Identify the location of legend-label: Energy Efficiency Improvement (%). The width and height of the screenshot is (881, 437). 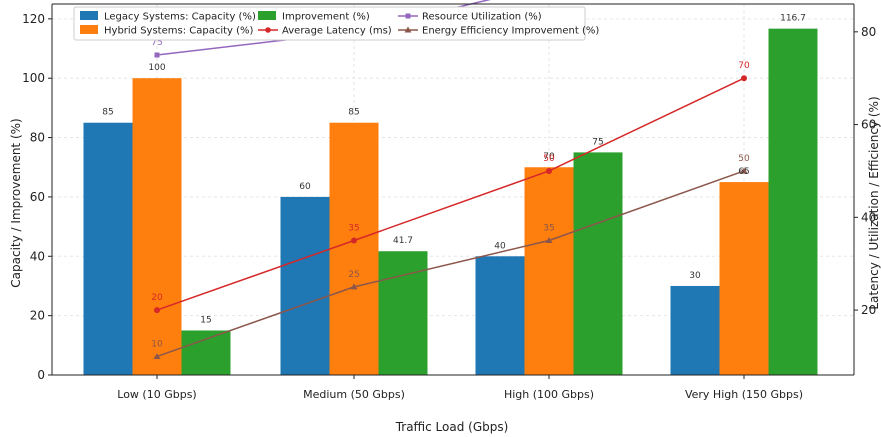
(510, 31).